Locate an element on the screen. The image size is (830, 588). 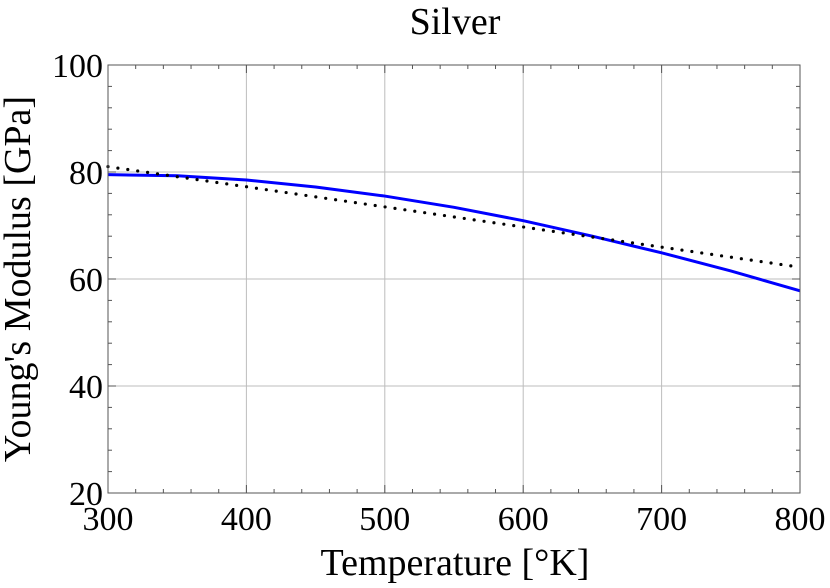
x-tick-label: 800 is located at coordinates (800, 519).